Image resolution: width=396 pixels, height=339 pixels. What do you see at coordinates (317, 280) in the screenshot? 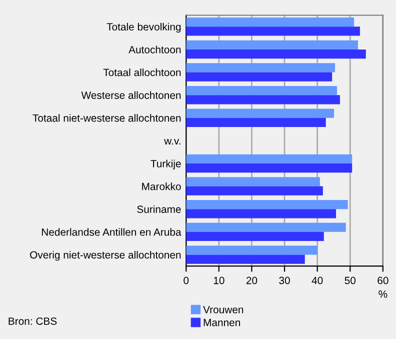
I see `x-tick-label: 40` at bounding box center [317, 280].